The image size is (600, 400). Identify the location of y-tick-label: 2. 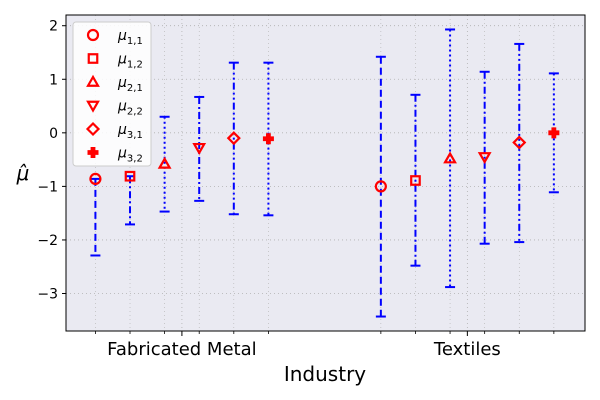
(53, 27).